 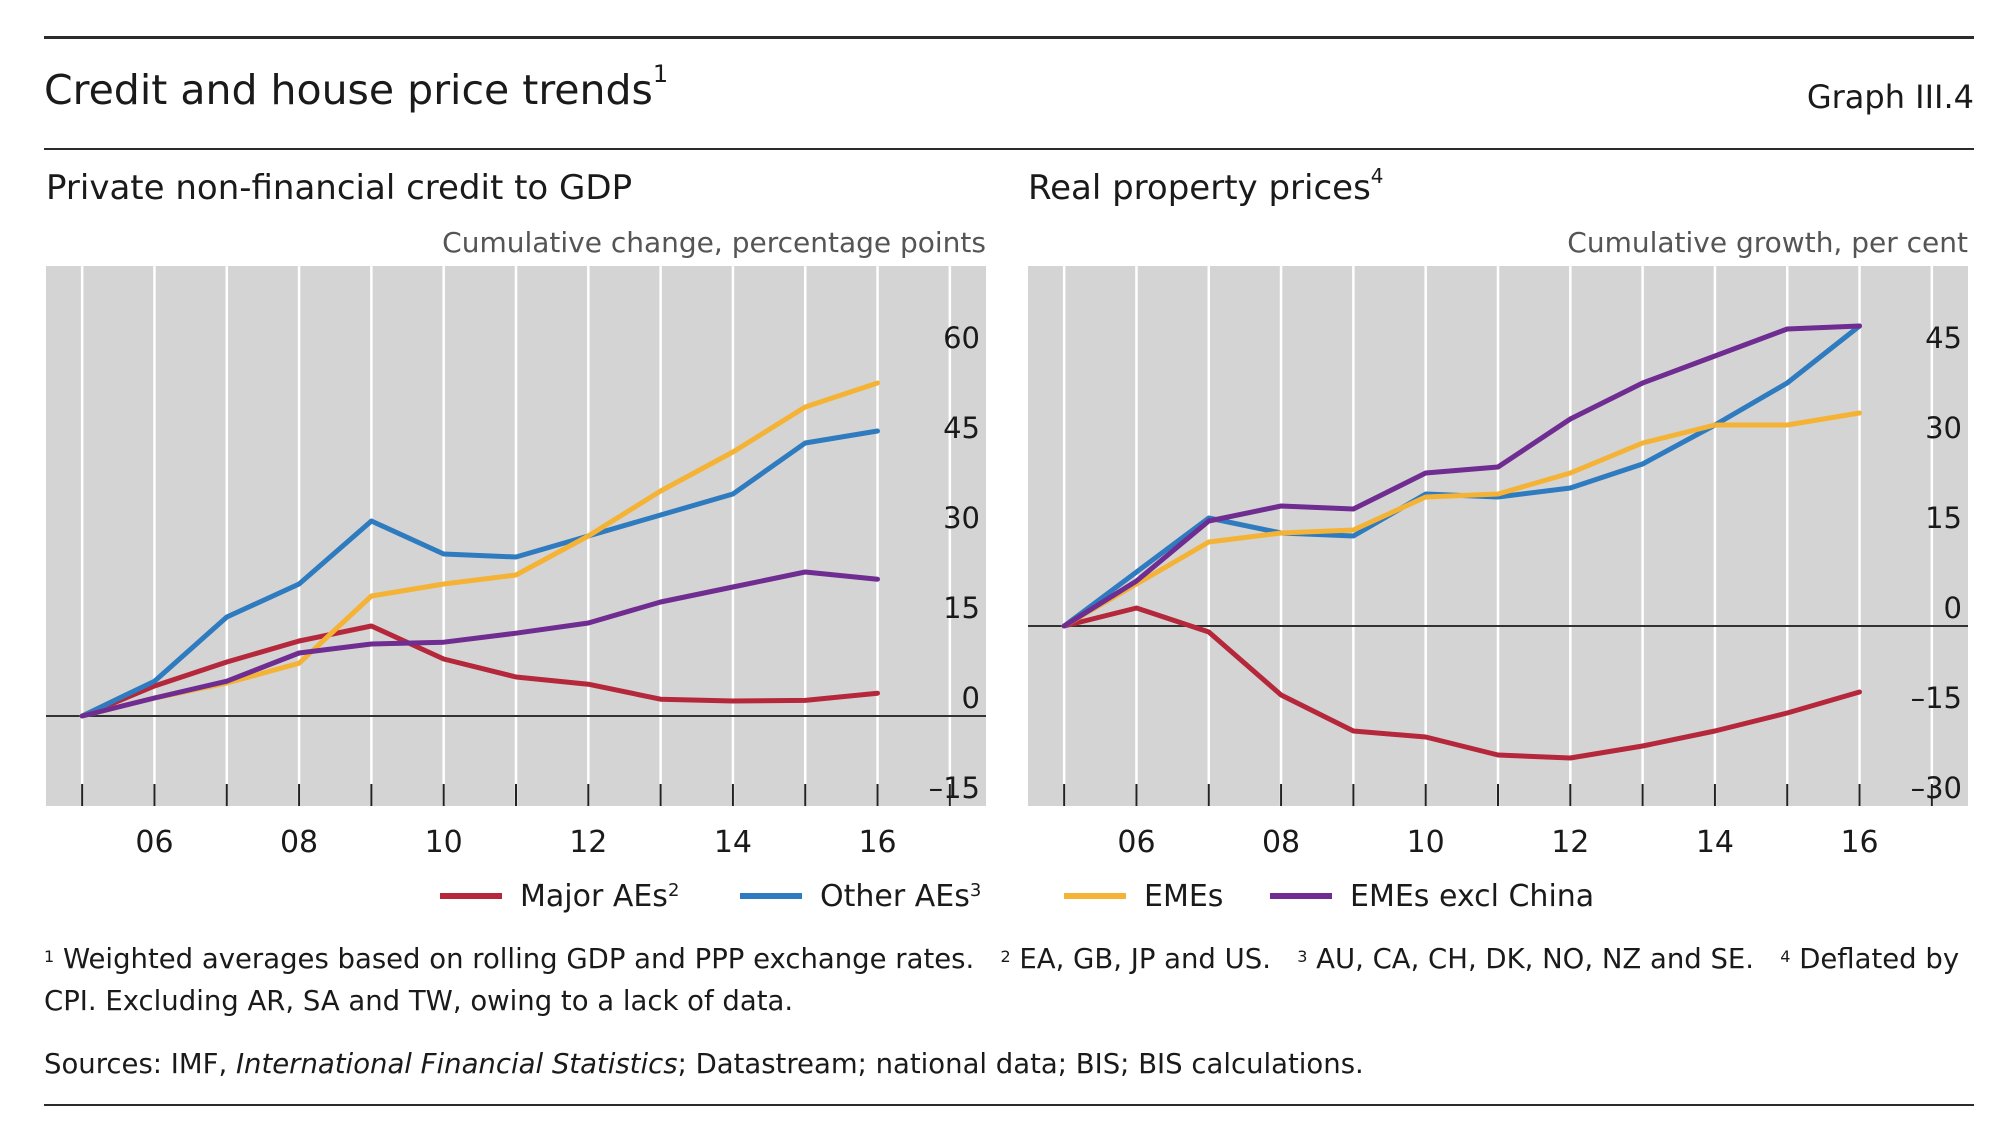 I want to click on graph-number: Graph III.4, so click(x=1890, y=97).